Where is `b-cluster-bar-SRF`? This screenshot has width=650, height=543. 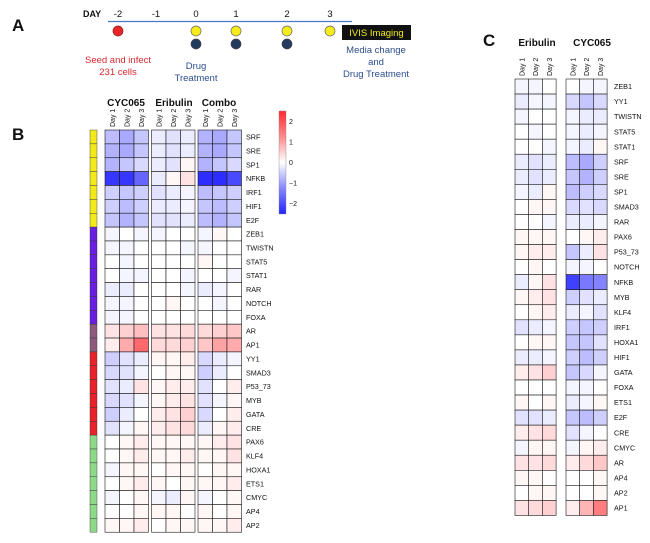
b-cluster-bar-SRF is located at coordinates (93, 137).